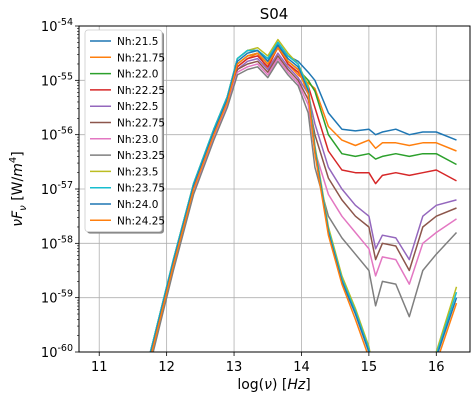  I want to click on chart-title: S04, so click(274, 14).